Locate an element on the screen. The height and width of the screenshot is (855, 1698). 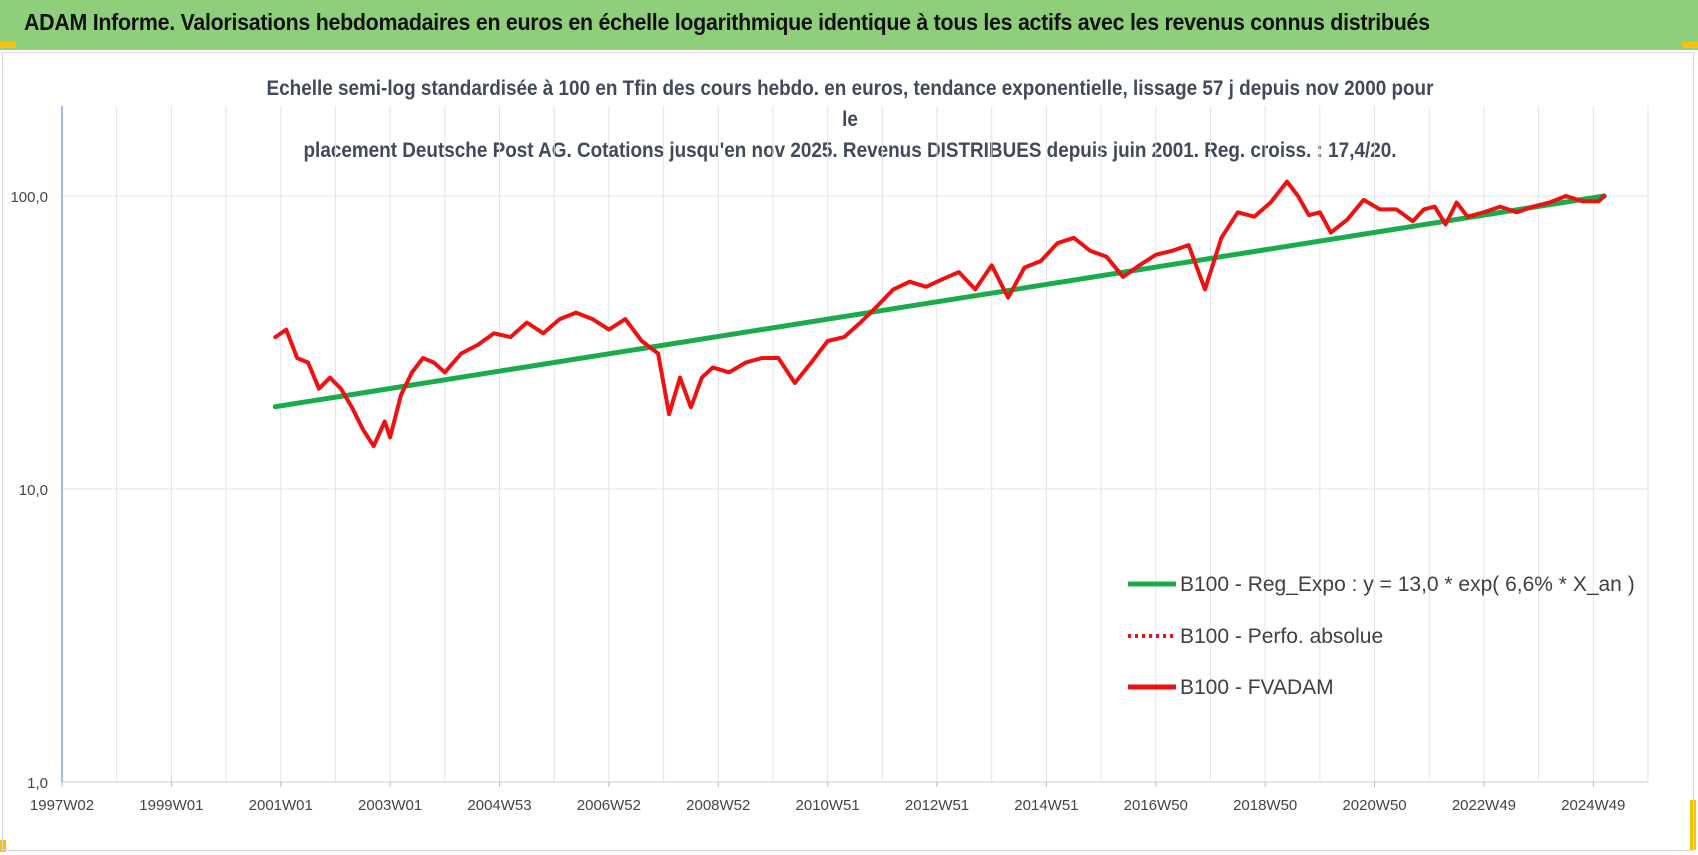
y-tick-label: 1,0 is located at coordinates (37, 783).